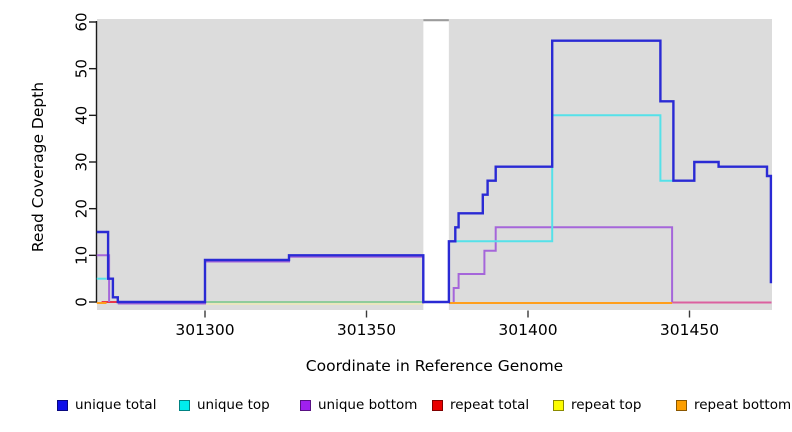 This screenshot has height=432, width=792. I want to click on legend-item-unique-total: unique total, so click(106, 405).